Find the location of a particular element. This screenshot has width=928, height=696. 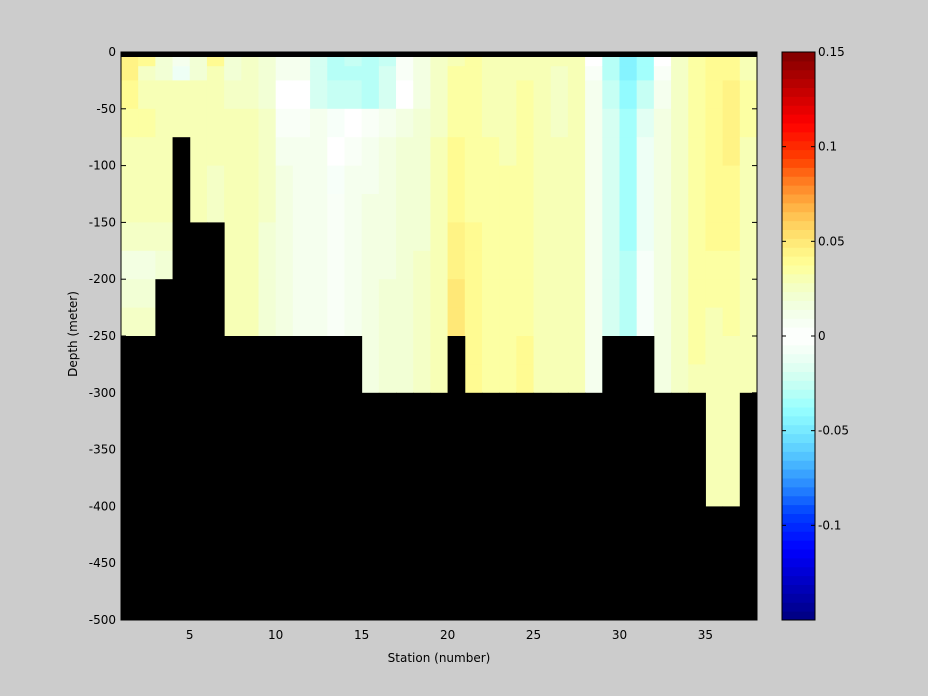

colorbar-tick-label: -0.1 is located at coordinates (829, 525).